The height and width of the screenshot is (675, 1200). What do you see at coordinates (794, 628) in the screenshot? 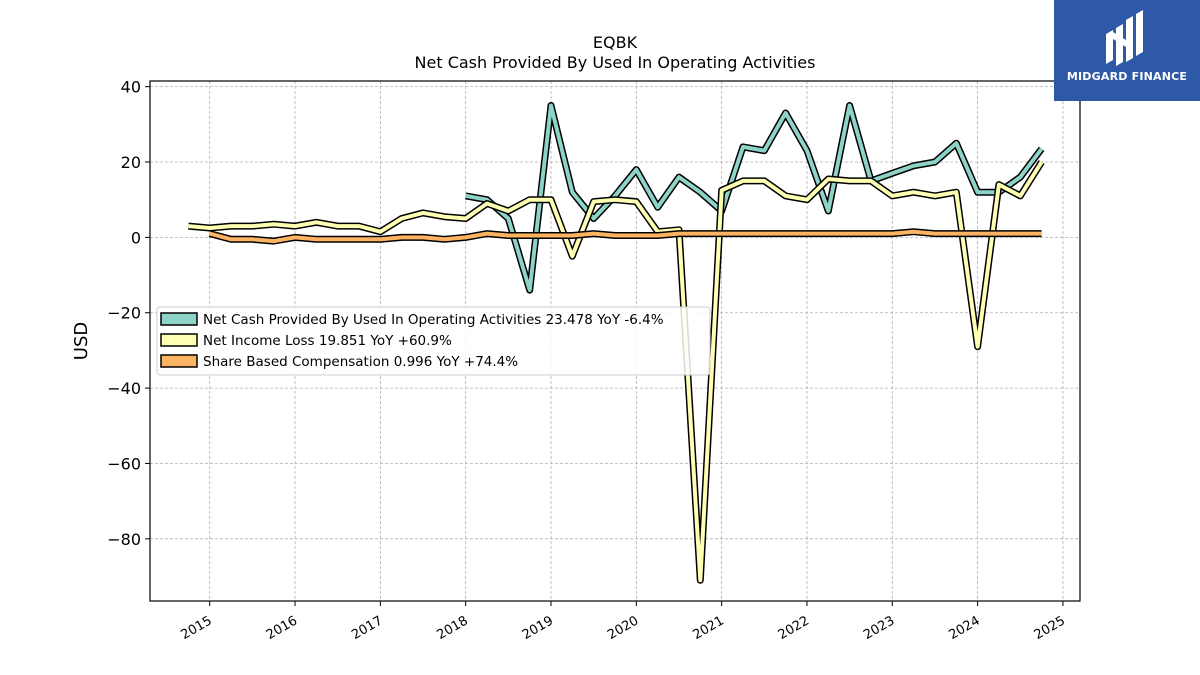
I see `x-tick-label: 2022` at bounding box center [794, 628].